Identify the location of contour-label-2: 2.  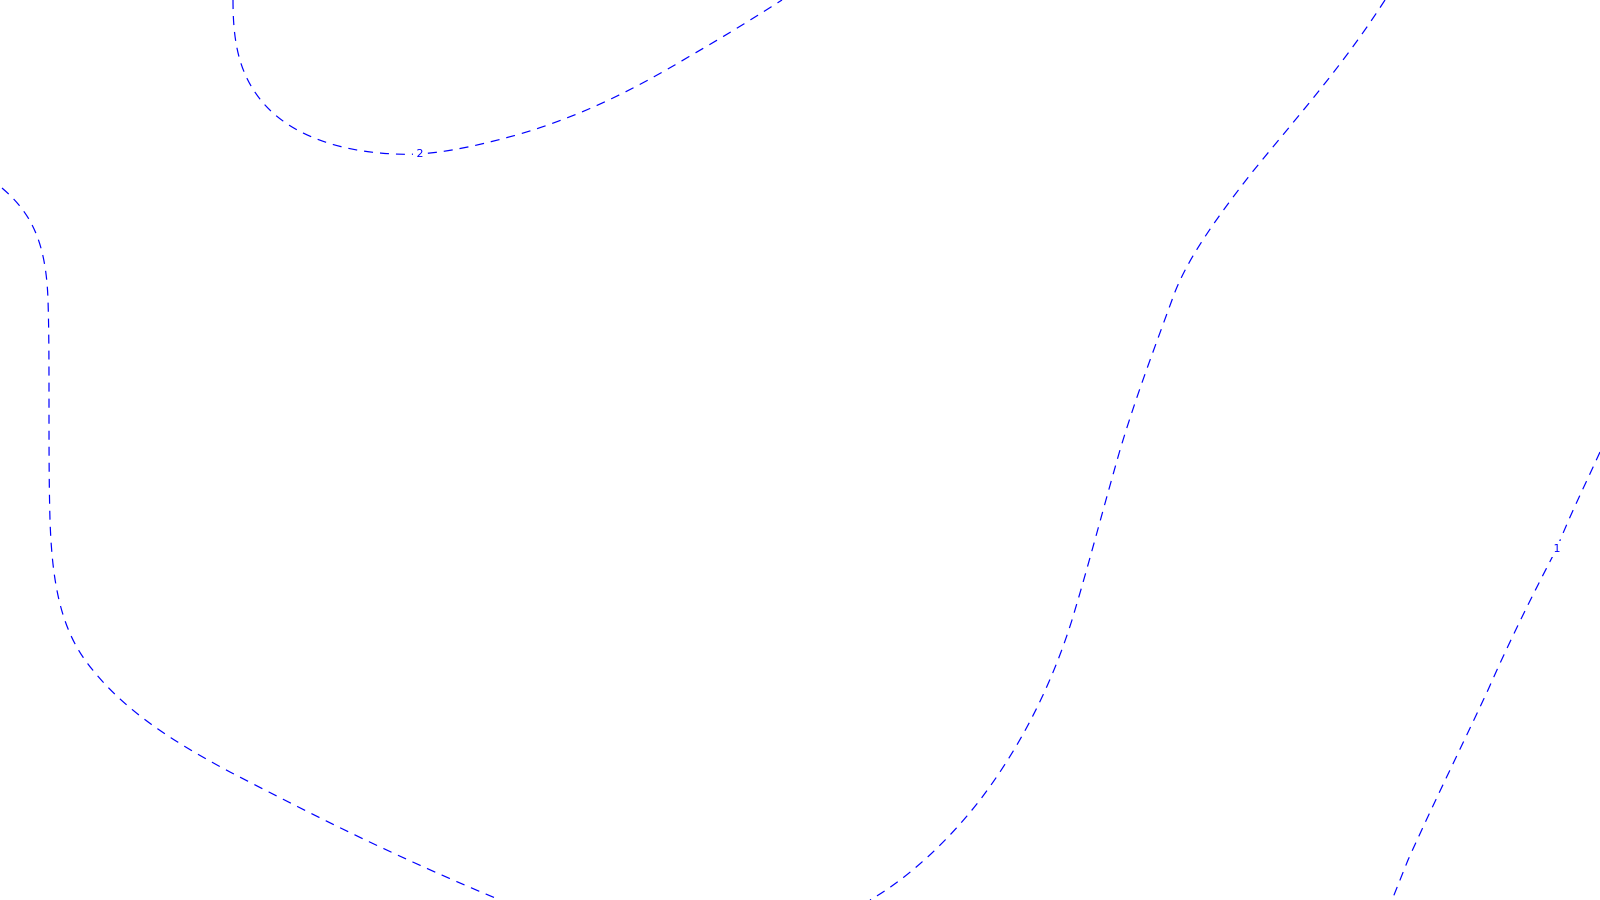
(420, 153).